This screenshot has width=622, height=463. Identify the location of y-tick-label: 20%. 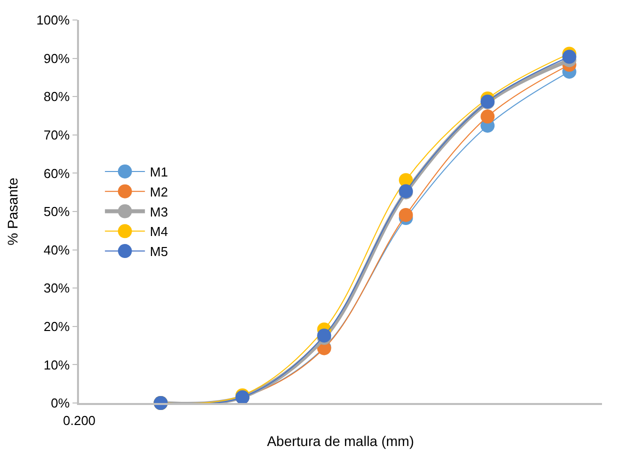
(57, 326).